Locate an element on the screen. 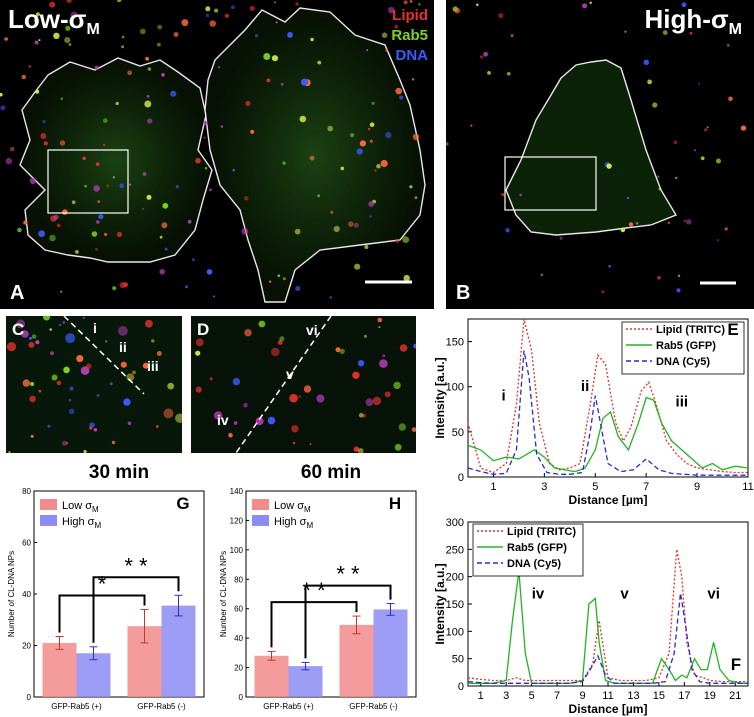  point-i: i is located at coordinates (95, 328).